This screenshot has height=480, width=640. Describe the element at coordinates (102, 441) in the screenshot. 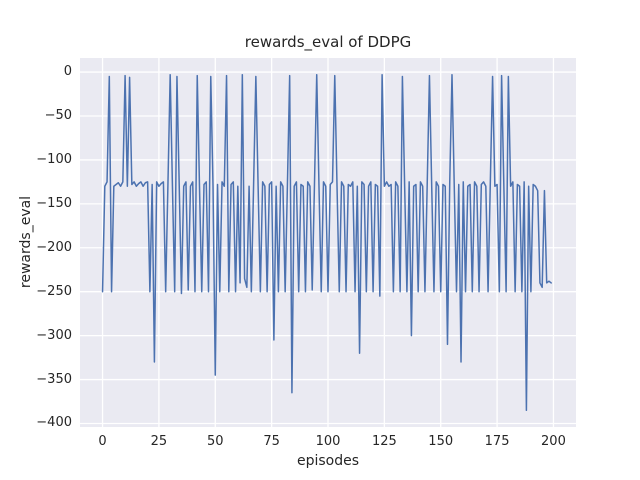

I see `x-tick-label: 0` at that location.